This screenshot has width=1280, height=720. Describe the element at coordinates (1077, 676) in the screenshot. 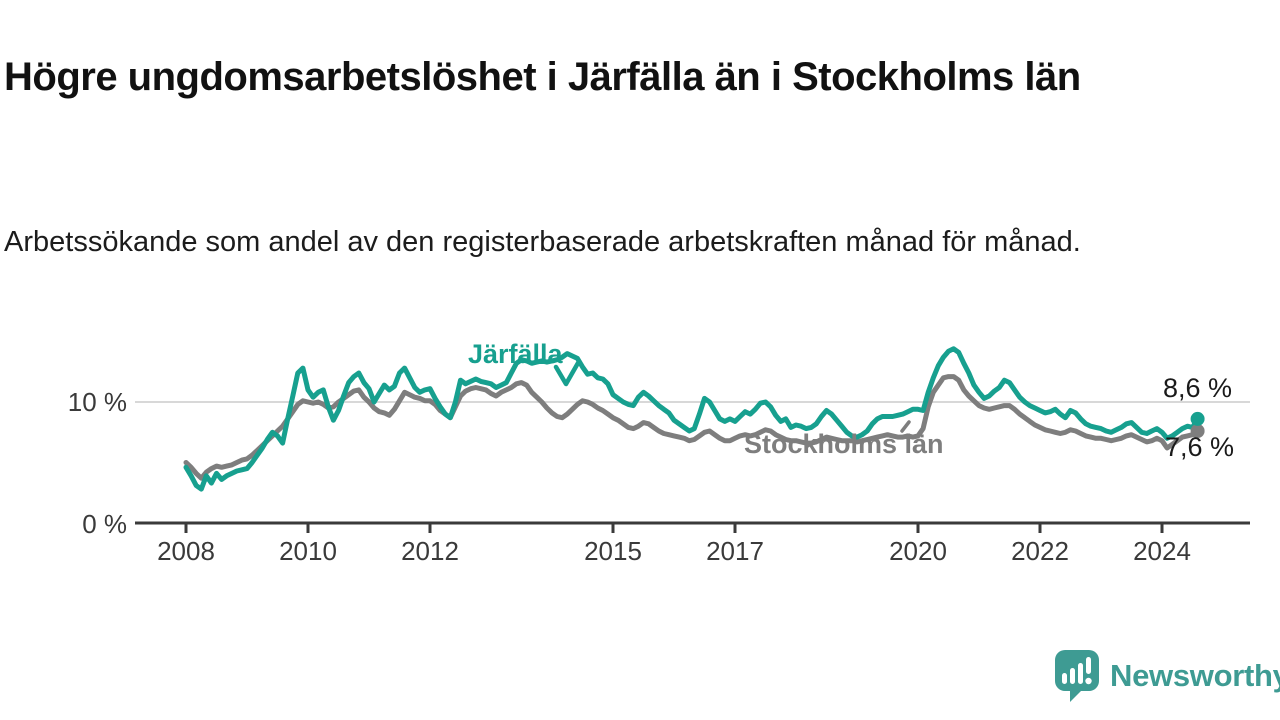

I see `newsworthy-logo-icon` at that location.